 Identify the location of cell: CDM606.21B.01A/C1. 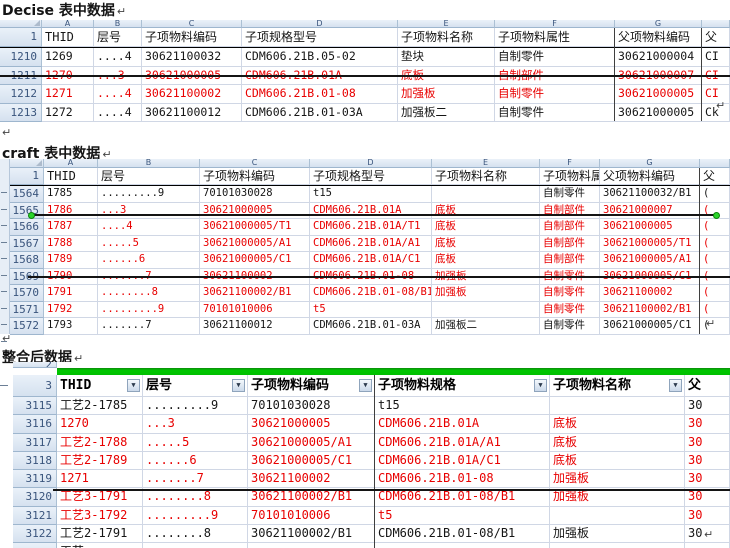
(371, 260).